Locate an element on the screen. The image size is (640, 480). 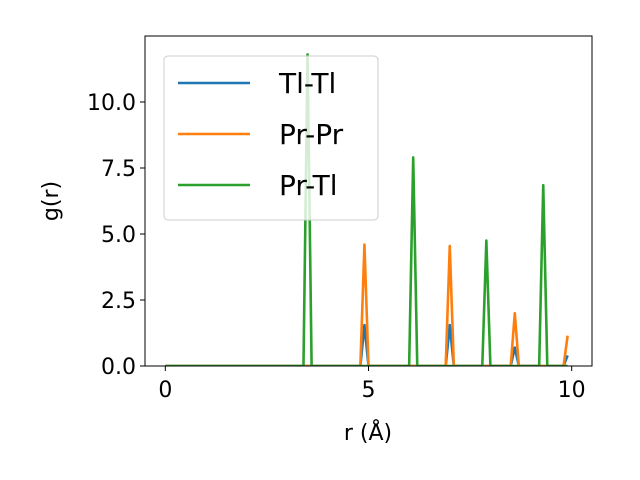
y-axis-label: g(r) is located at coordinates (51, 201).